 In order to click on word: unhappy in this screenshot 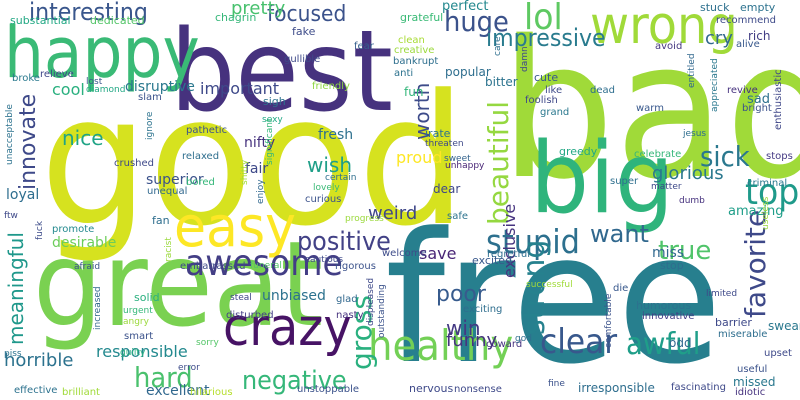, I will do `click(465, 166)`.